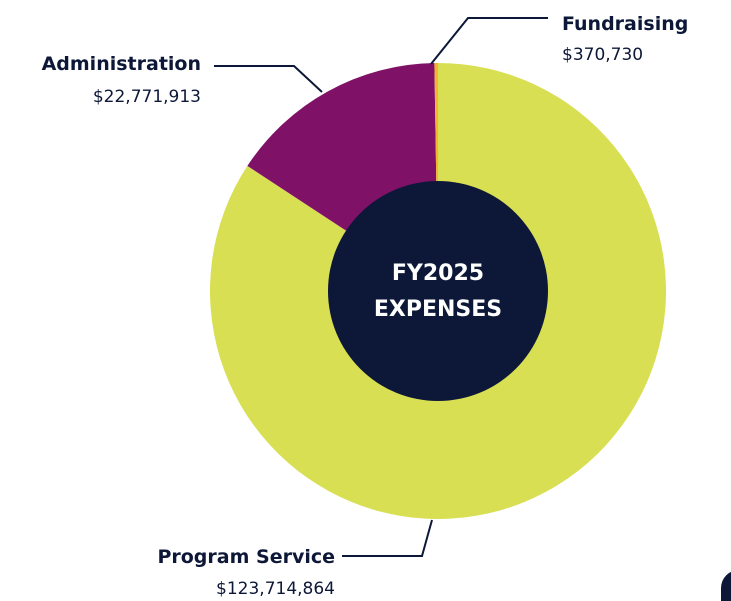 The image size is (731, 601). Describe the element at coordinates (438, 291) in the screenshot. I see `donut-center-disc` at that location.